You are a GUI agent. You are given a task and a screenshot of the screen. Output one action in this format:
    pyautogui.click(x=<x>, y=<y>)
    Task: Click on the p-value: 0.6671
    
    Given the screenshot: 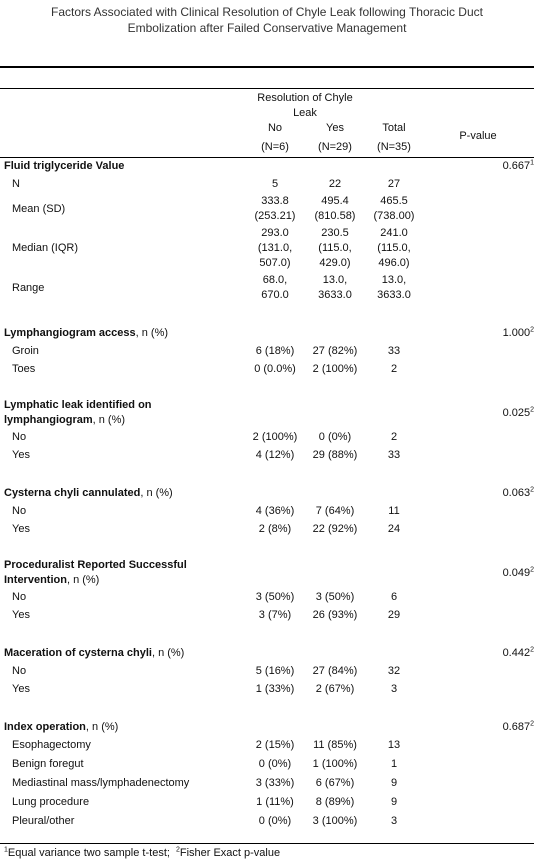 What is the action you would take?
    pyautogui.click(x=478, y=165)
    